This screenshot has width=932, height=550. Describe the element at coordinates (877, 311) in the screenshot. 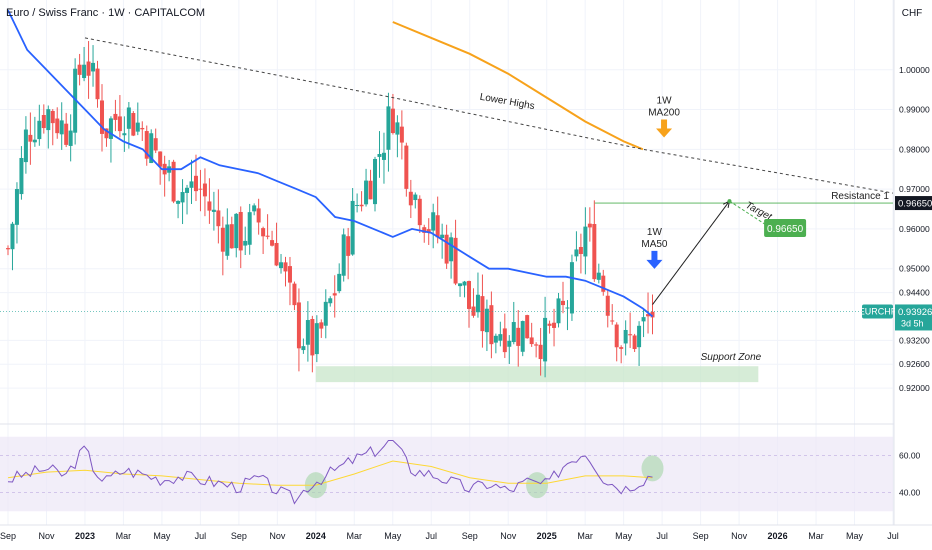

I see `symbol-tag` at that location.